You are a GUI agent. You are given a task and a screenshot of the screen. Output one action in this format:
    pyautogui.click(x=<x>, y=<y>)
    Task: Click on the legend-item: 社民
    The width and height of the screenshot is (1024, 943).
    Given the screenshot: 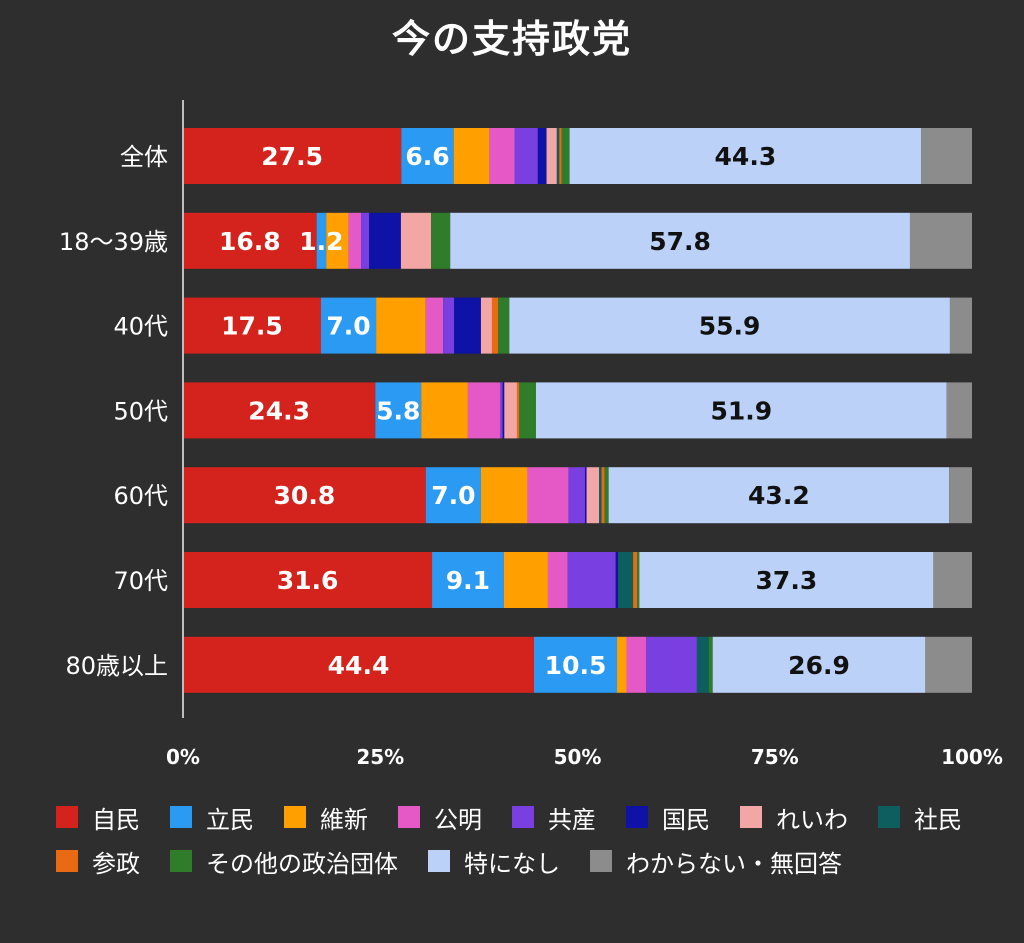 What is the action you would take?
    pyautogui.click(x=920, y=818)
    